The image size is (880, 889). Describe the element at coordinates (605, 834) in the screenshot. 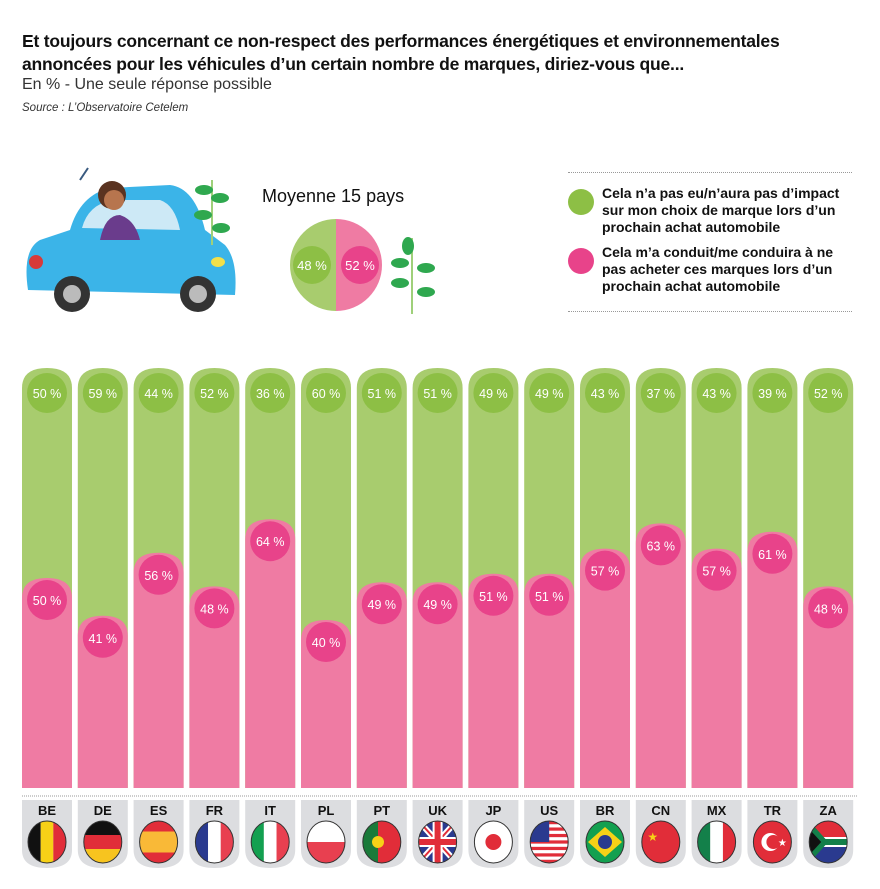

I see `country-tab-BR: BR` at that location.